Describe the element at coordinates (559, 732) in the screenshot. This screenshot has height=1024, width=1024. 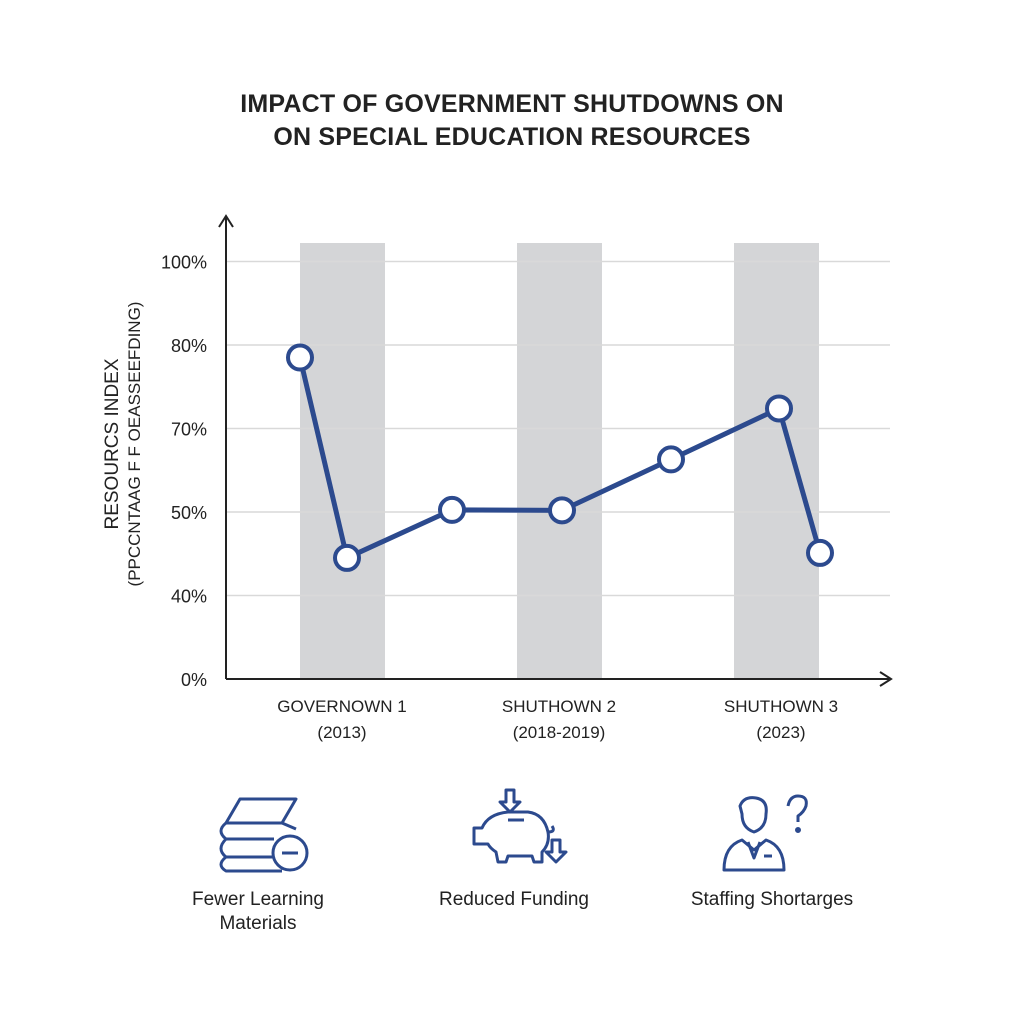
I see `x-tick-sublabel: (2018-2019)` at that location.